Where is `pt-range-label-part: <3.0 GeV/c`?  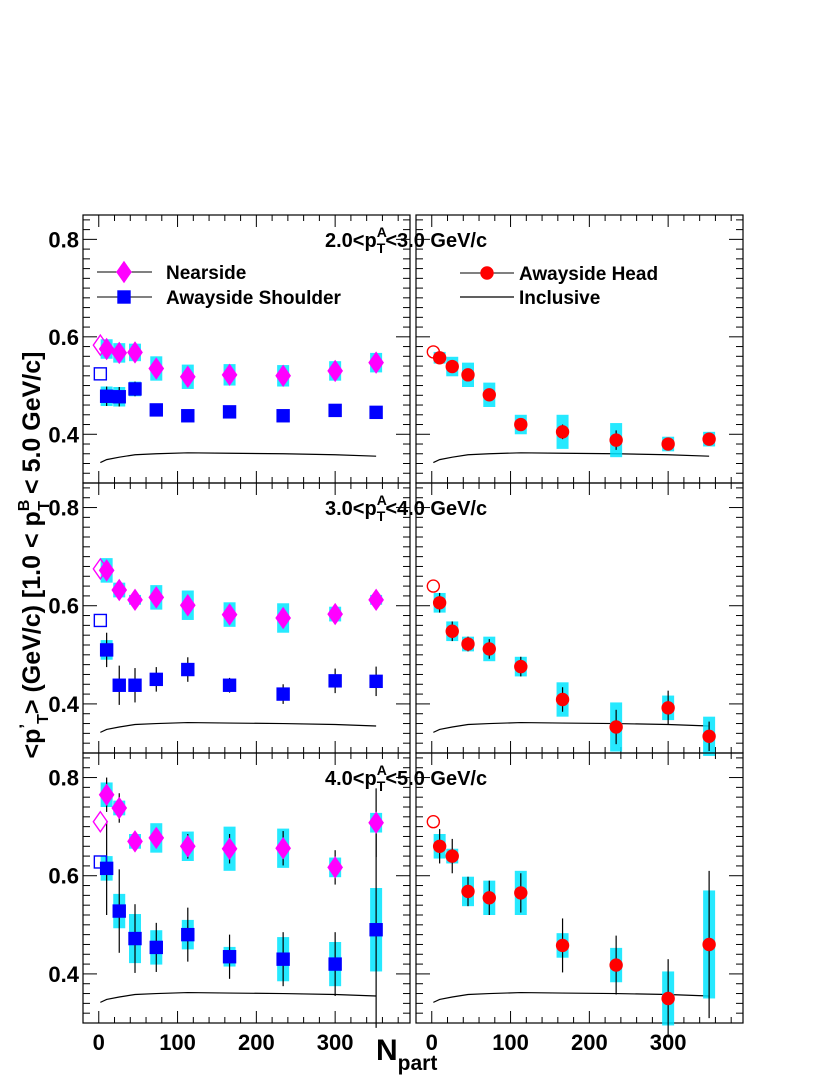
pt-range-label-part: <3.0 GeV/c is located at coordinates (436, 241).